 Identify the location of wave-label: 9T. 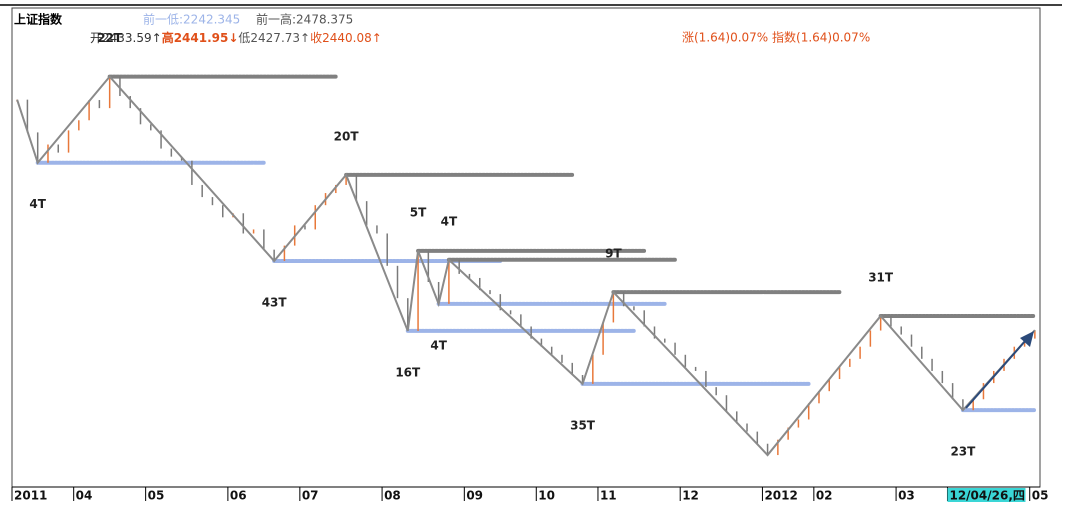
(613, 254).